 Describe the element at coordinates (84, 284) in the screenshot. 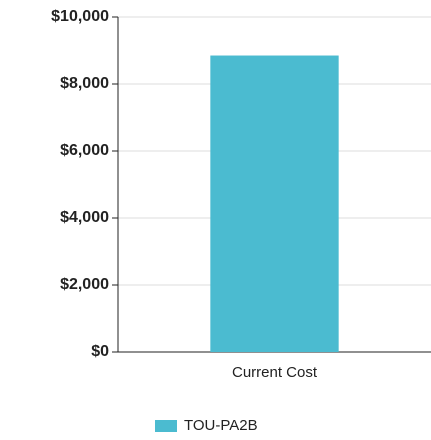

I see `y-tick-label: $2,000` at that location.